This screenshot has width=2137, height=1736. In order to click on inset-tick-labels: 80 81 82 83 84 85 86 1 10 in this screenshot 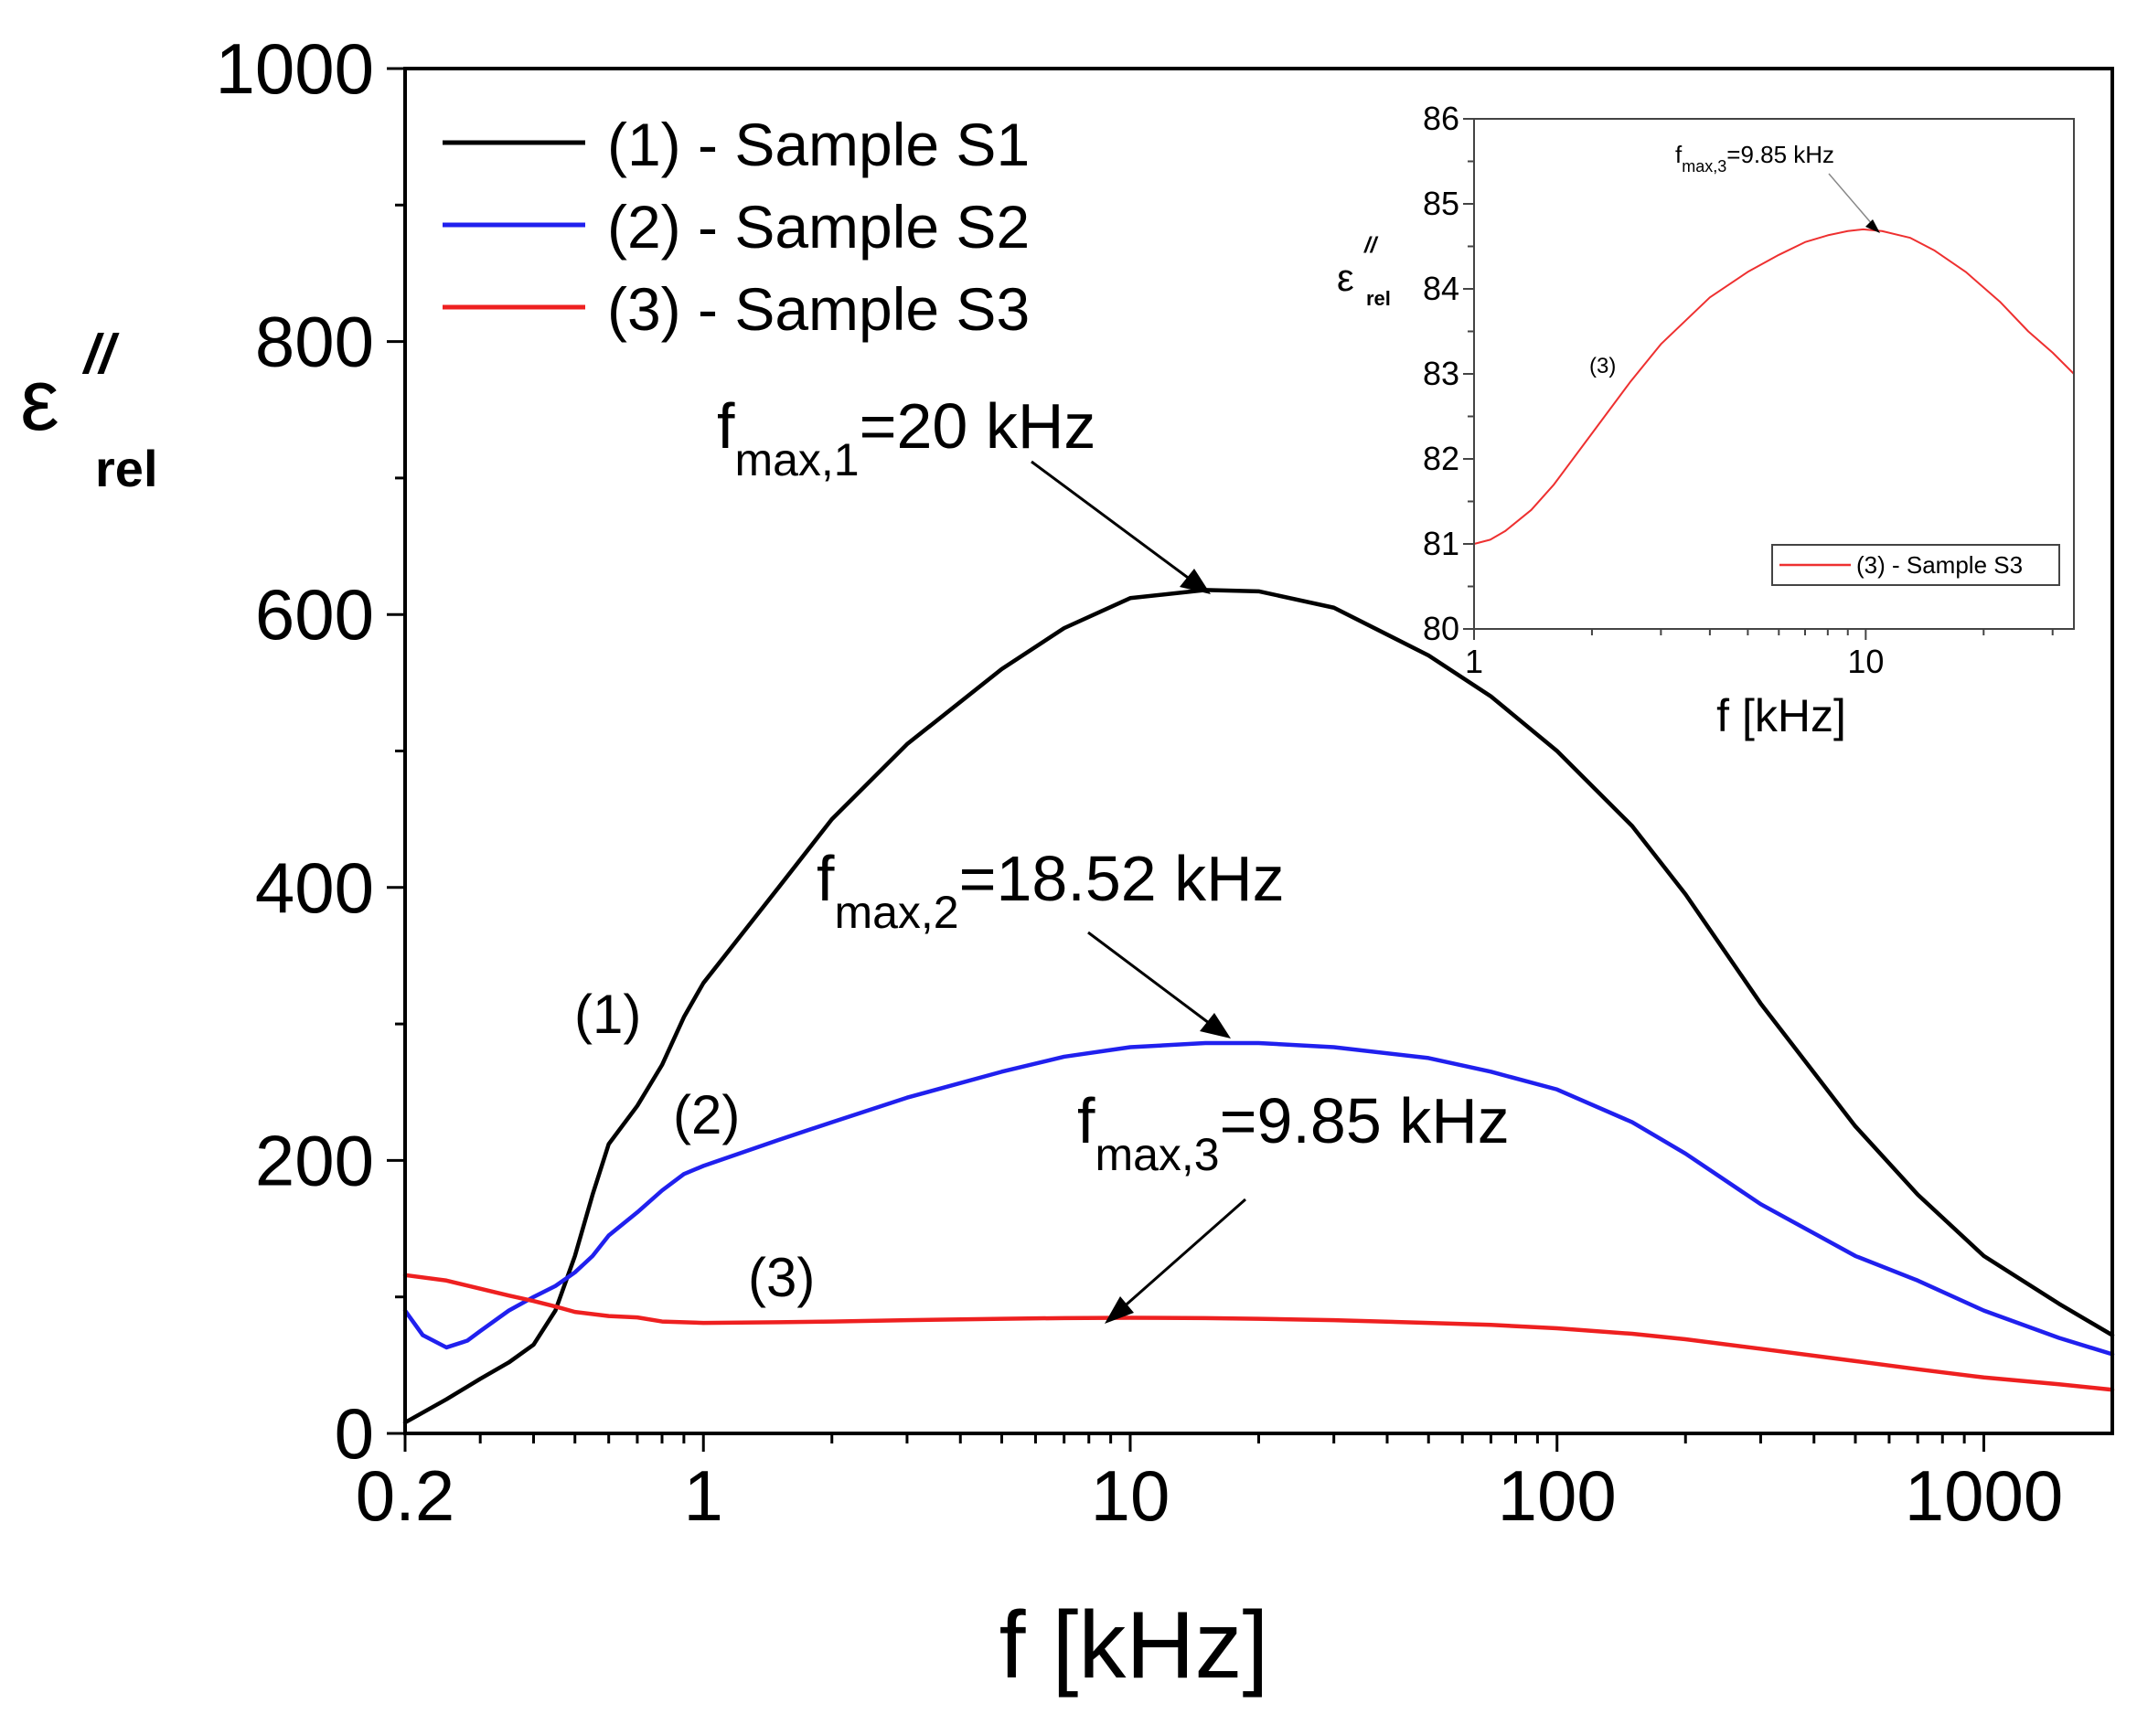, I will do `click(1653, 390)`.